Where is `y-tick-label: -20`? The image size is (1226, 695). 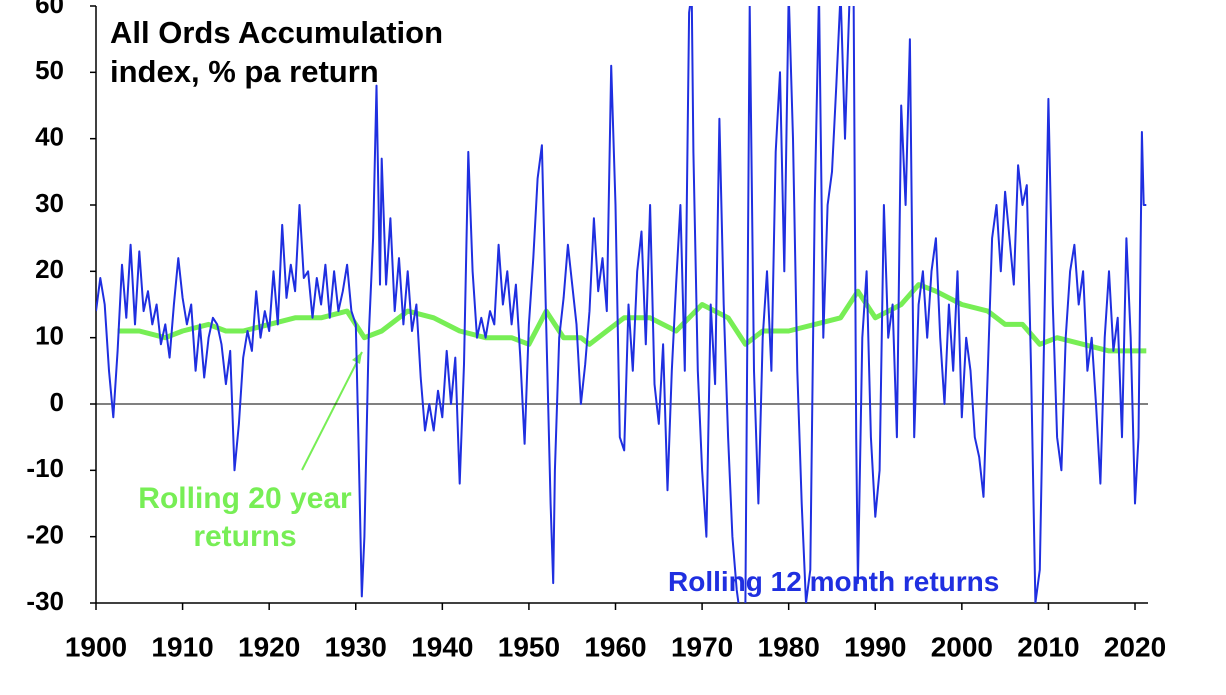
y-tick-label: -20 is located at coordinates (45, 535).